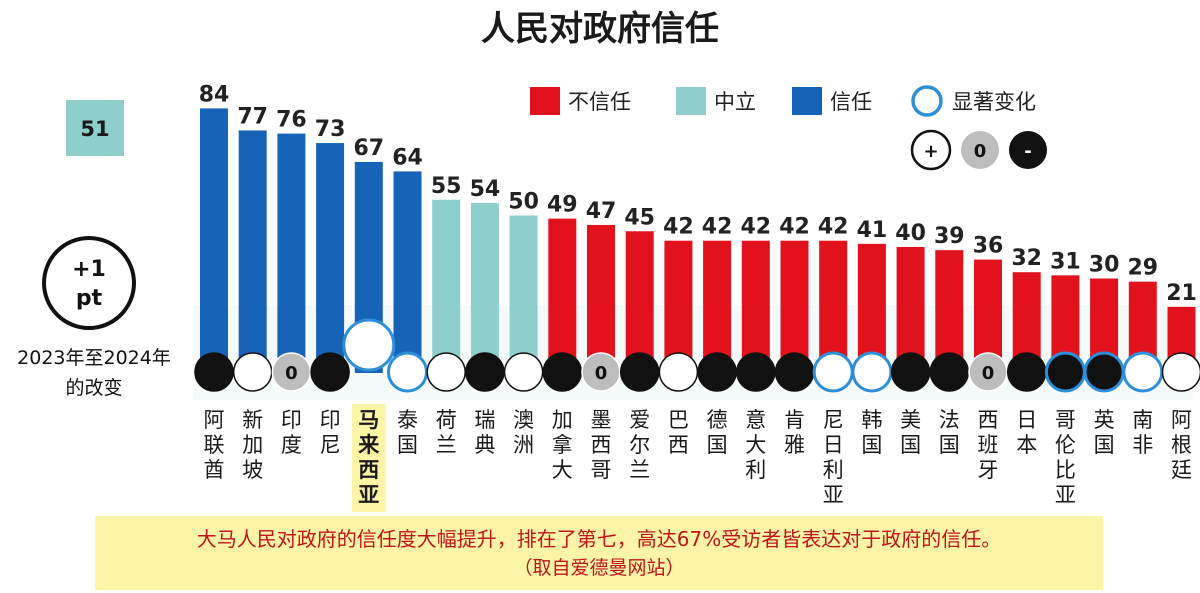 The image size is (1200, 593). Describe the element at coordinates (601, 211) in the screenshot. I see `value-label-11: 47` at that location.